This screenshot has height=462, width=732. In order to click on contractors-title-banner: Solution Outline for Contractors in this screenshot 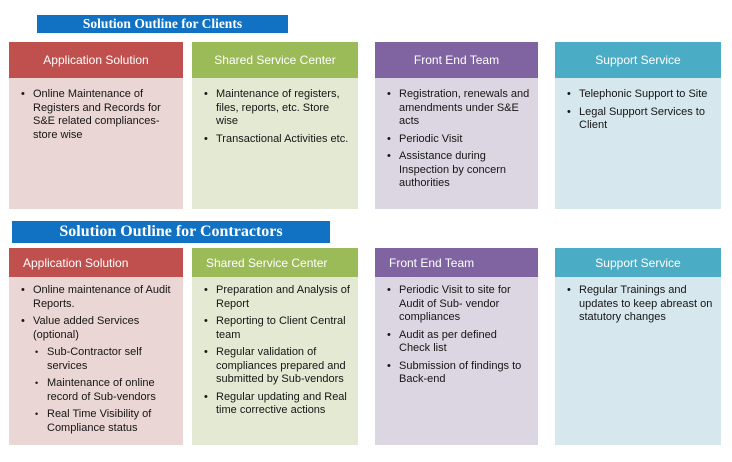, I will do `click(171, 232)`.